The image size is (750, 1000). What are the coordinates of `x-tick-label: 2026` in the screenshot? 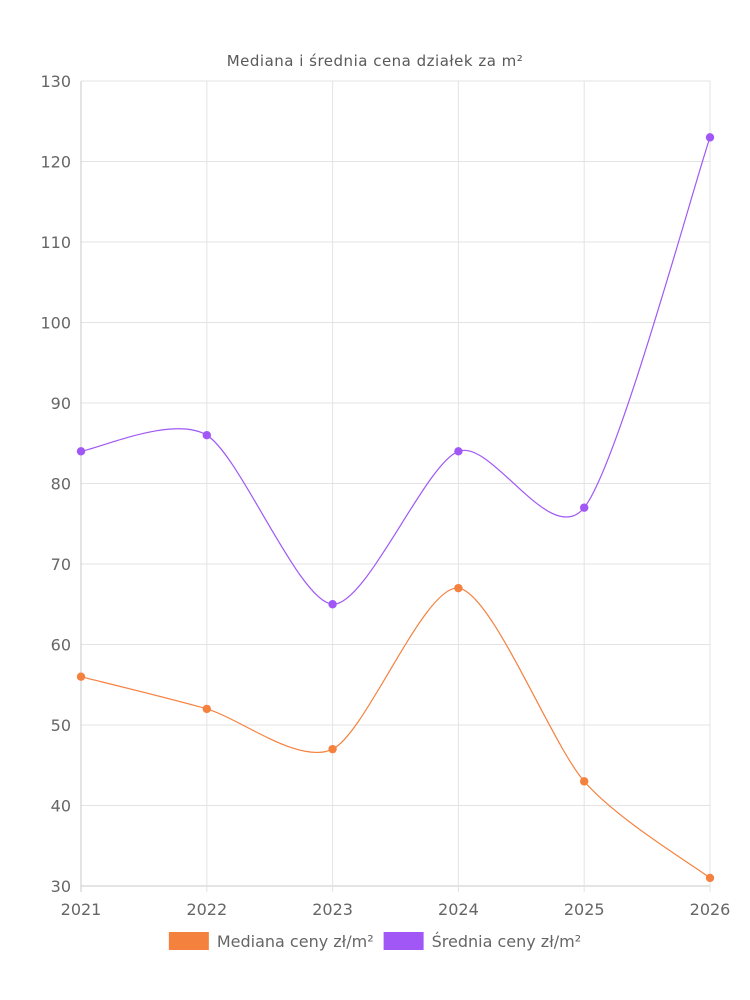 It's located at (710, 909).